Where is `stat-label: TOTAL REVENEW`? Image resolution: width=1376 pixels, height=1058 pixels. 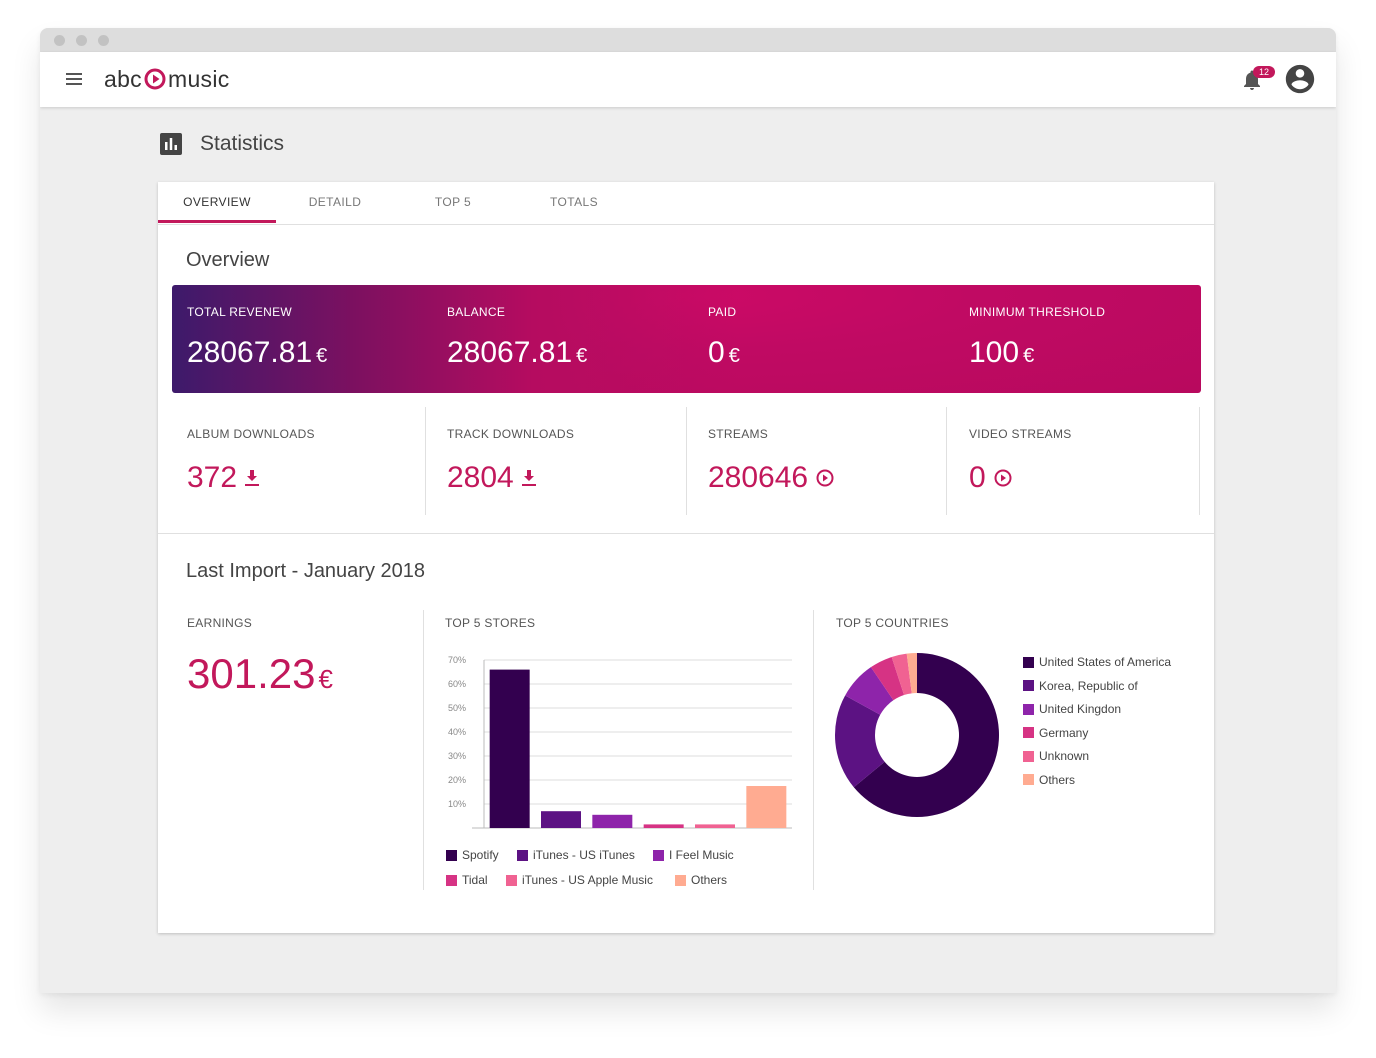
stat-label: TOTAL REVENEW is located at coordinates (240, 312).